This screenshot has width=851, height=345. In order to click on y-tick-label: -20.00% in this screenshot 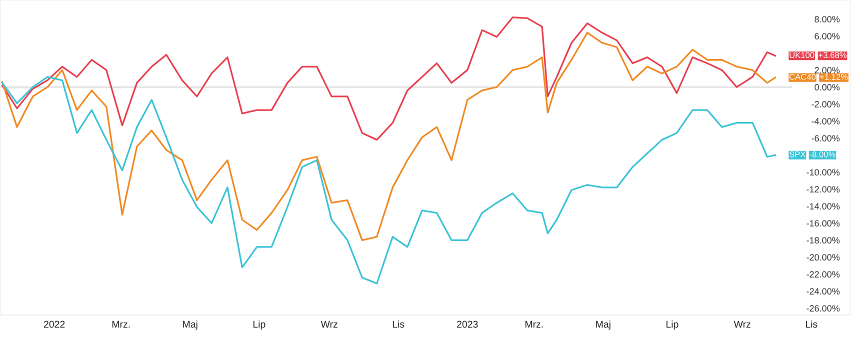, I will do `click(823, 257)`.